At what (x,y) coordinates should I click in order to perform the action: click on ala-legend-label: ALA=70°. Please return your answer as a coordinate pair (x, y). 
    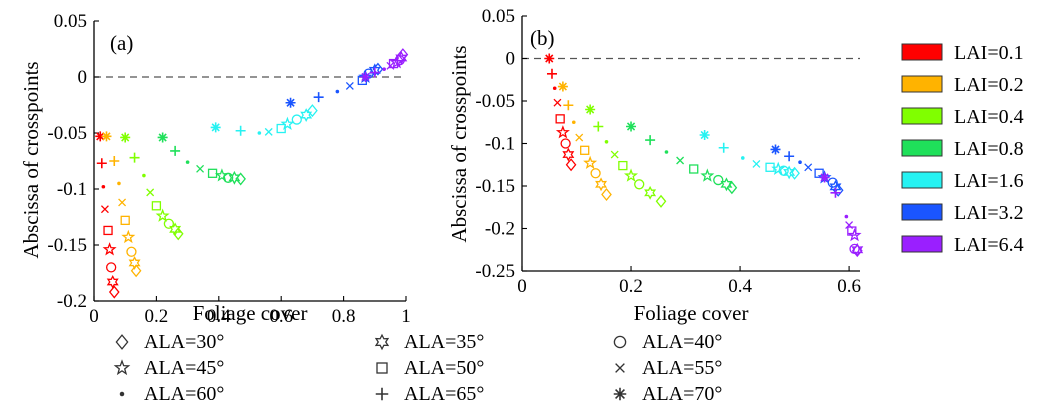
    Looking at the image, I should click on (682, 394).